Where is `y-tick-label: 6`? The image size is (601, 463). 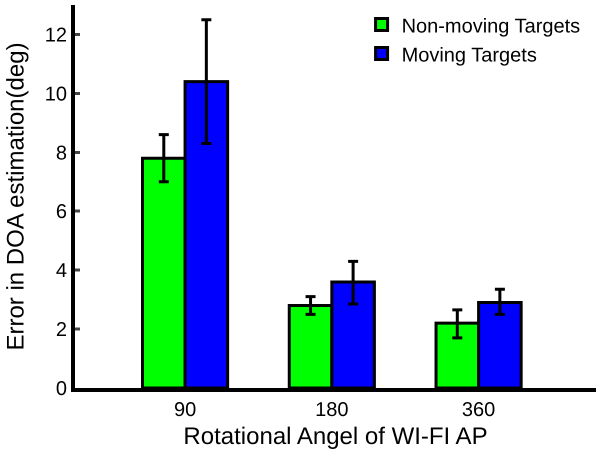
y-tick-label: 6 is located at coordinates (61, 212).